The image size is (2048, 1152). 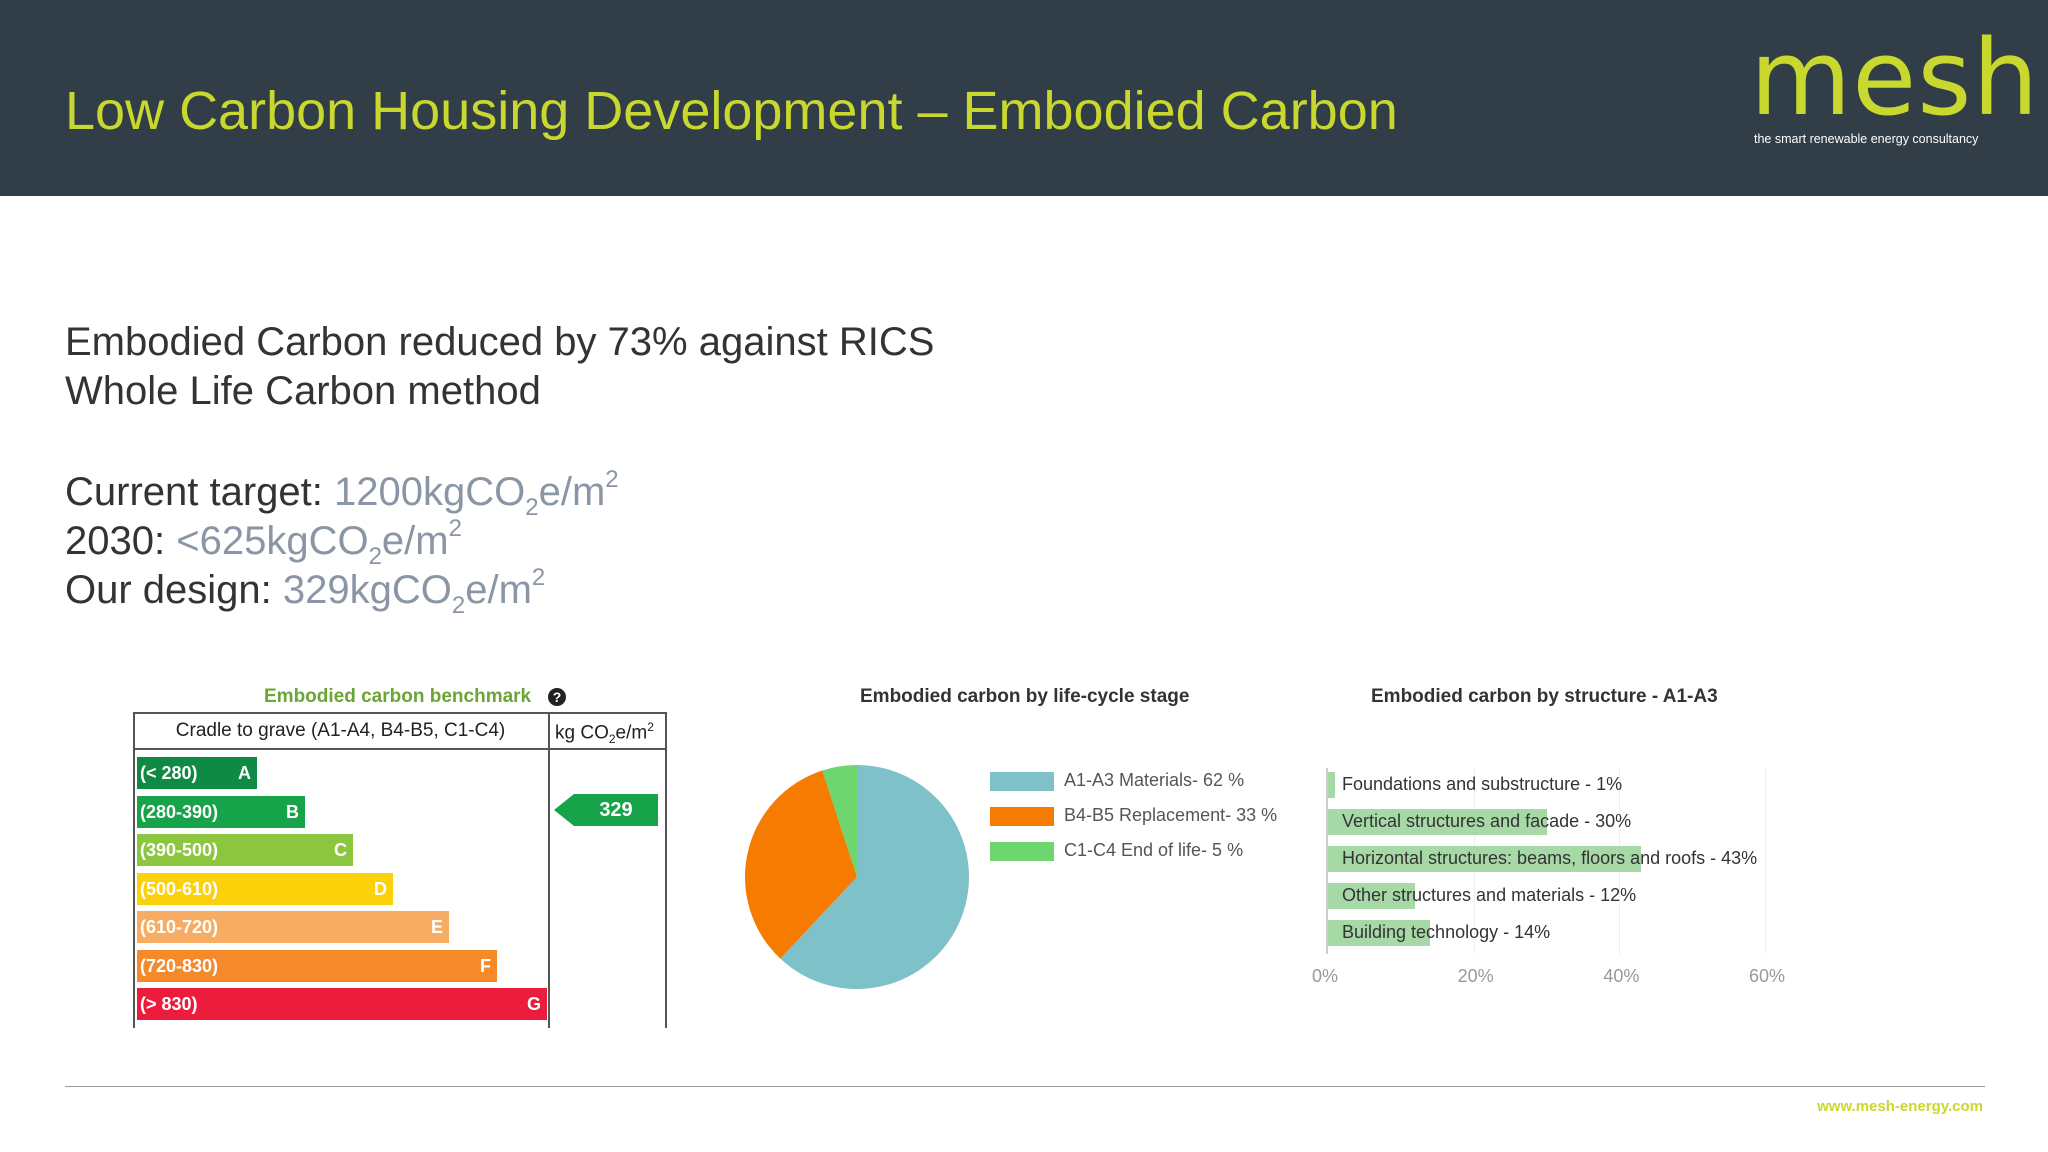 I want to click on current-target-label: Current target:, so click(x=200, y=492).